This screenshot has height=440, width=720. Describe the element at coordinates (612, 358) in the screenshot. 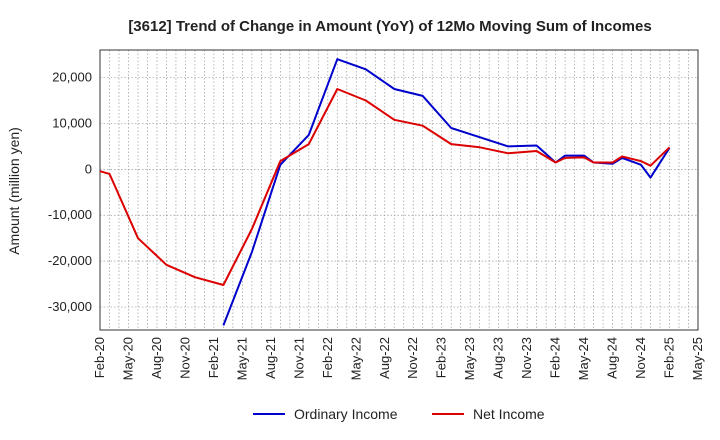

I see `x-tick-label: Aug-24` at that location.